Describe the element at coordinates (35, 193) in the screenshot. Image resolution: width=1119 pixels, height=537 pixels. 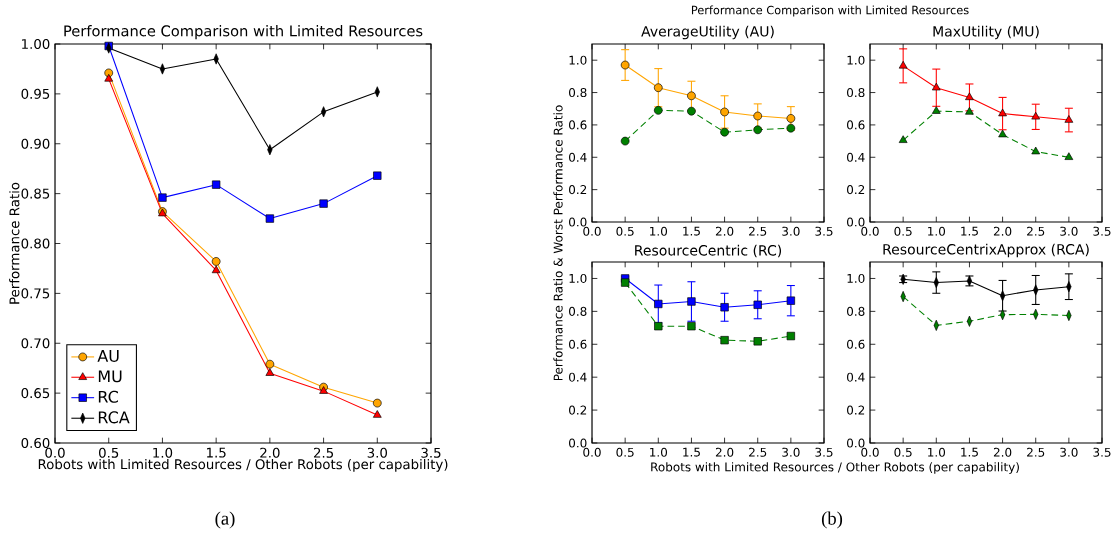
I see `y-tick-label: 0.85` at that location.